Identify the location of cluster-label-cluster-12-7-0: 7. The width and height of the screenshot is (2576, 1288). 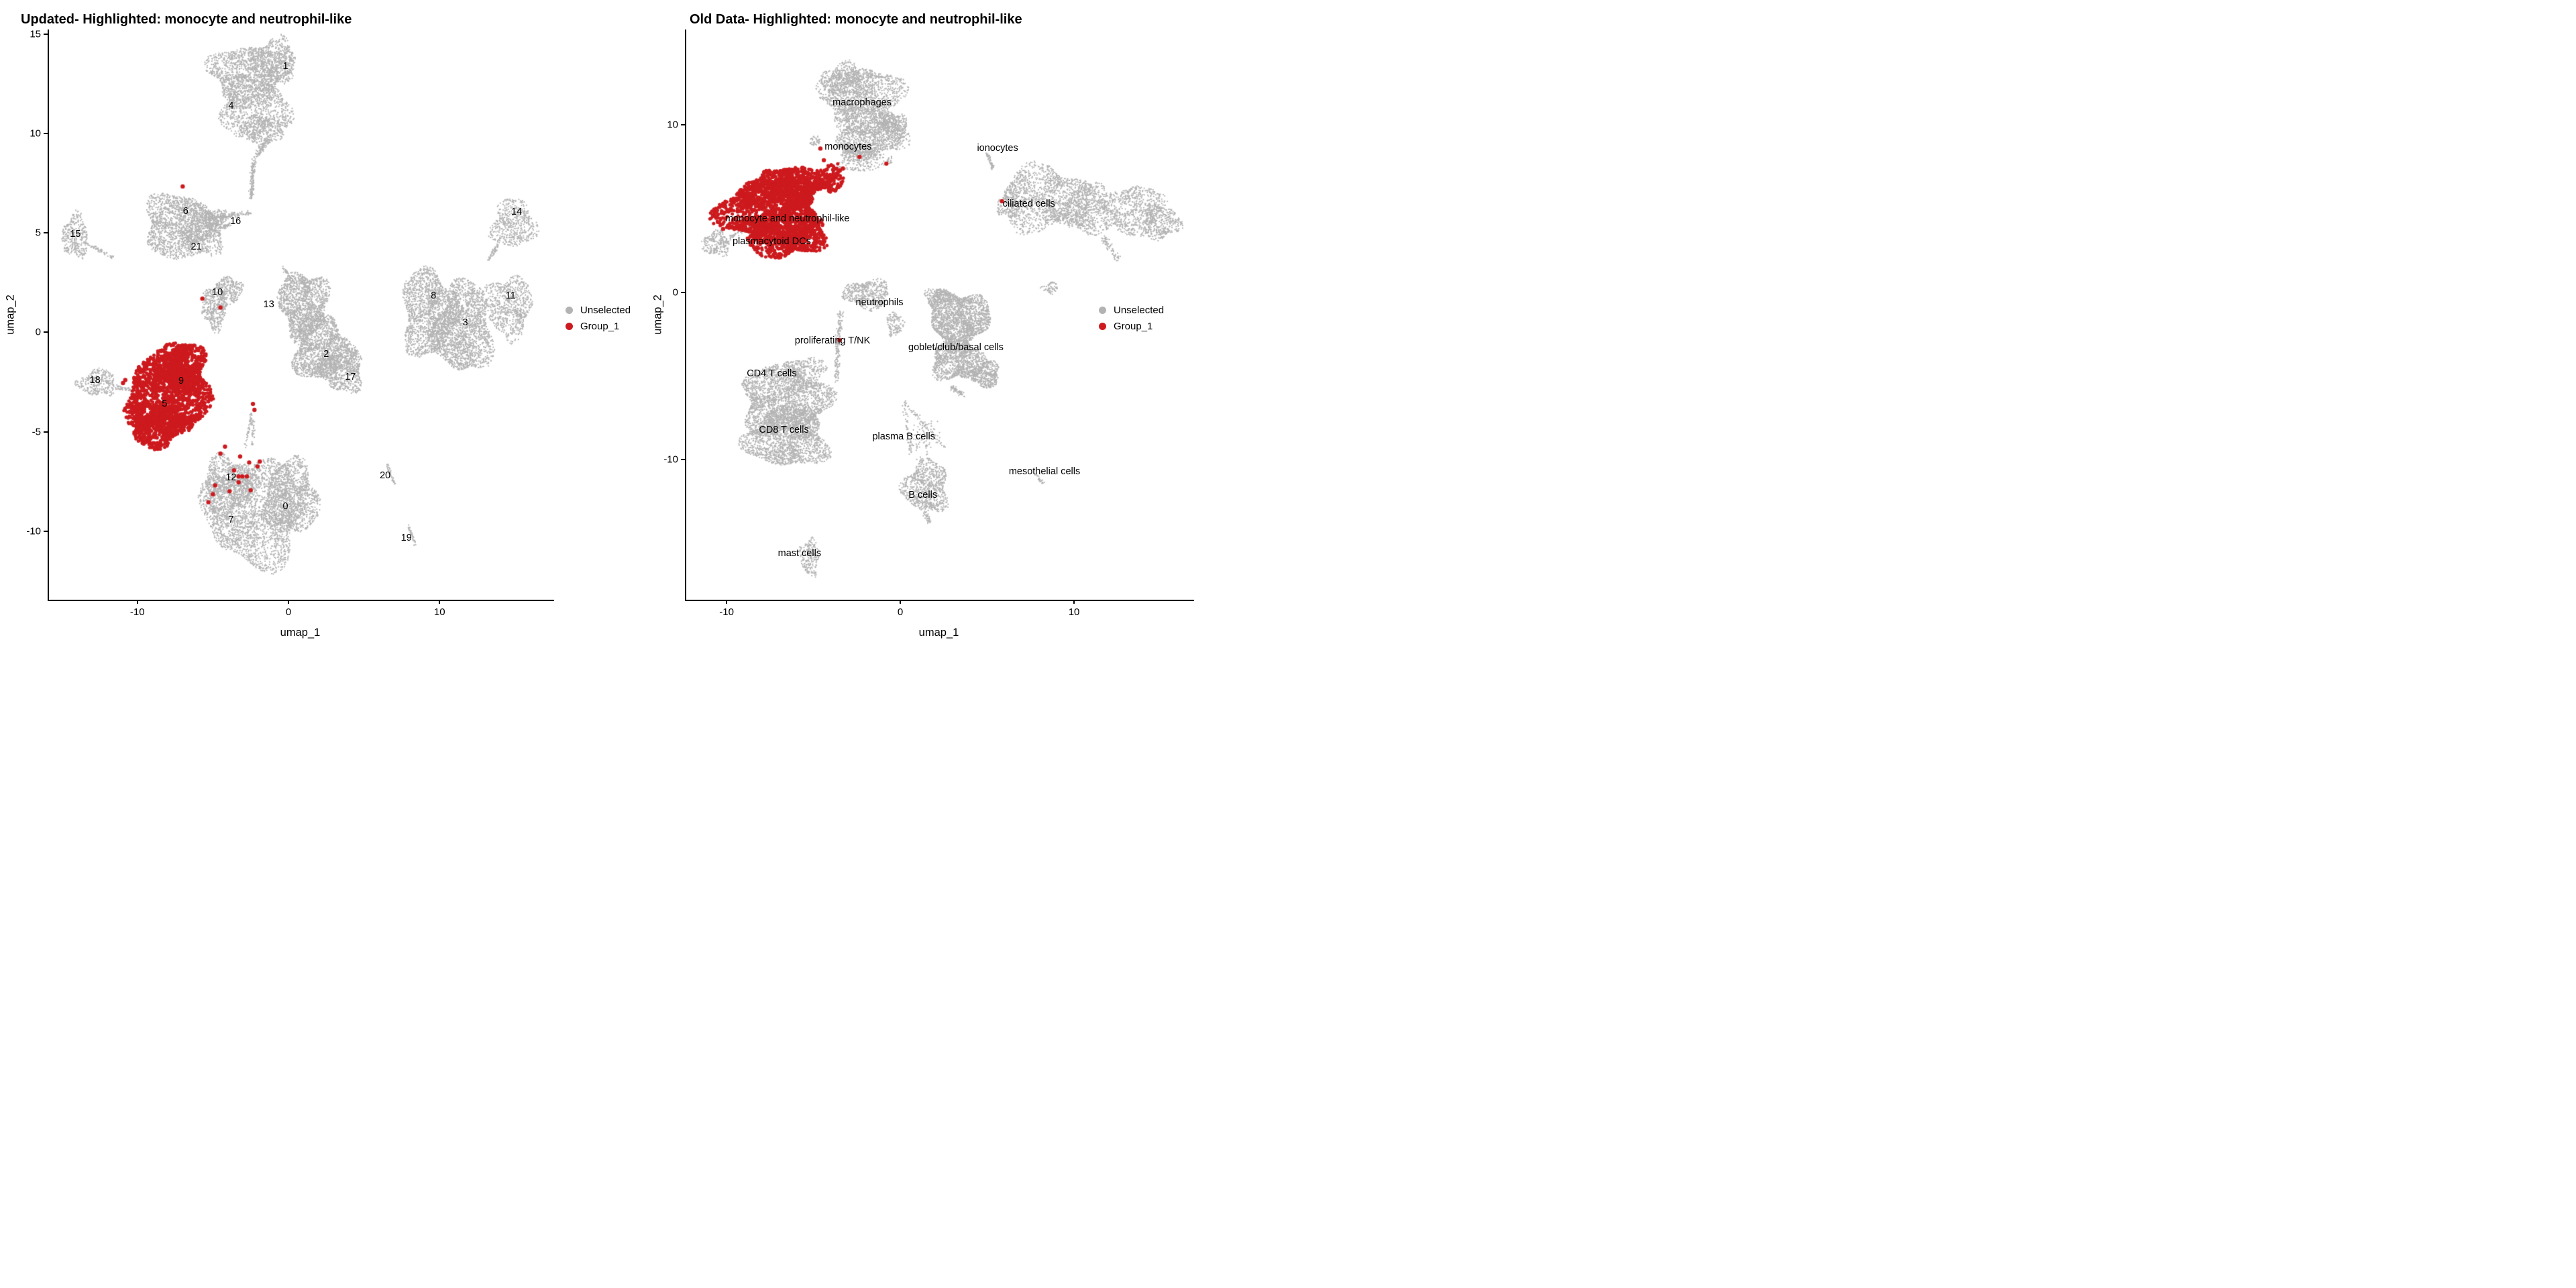
(231, 520).